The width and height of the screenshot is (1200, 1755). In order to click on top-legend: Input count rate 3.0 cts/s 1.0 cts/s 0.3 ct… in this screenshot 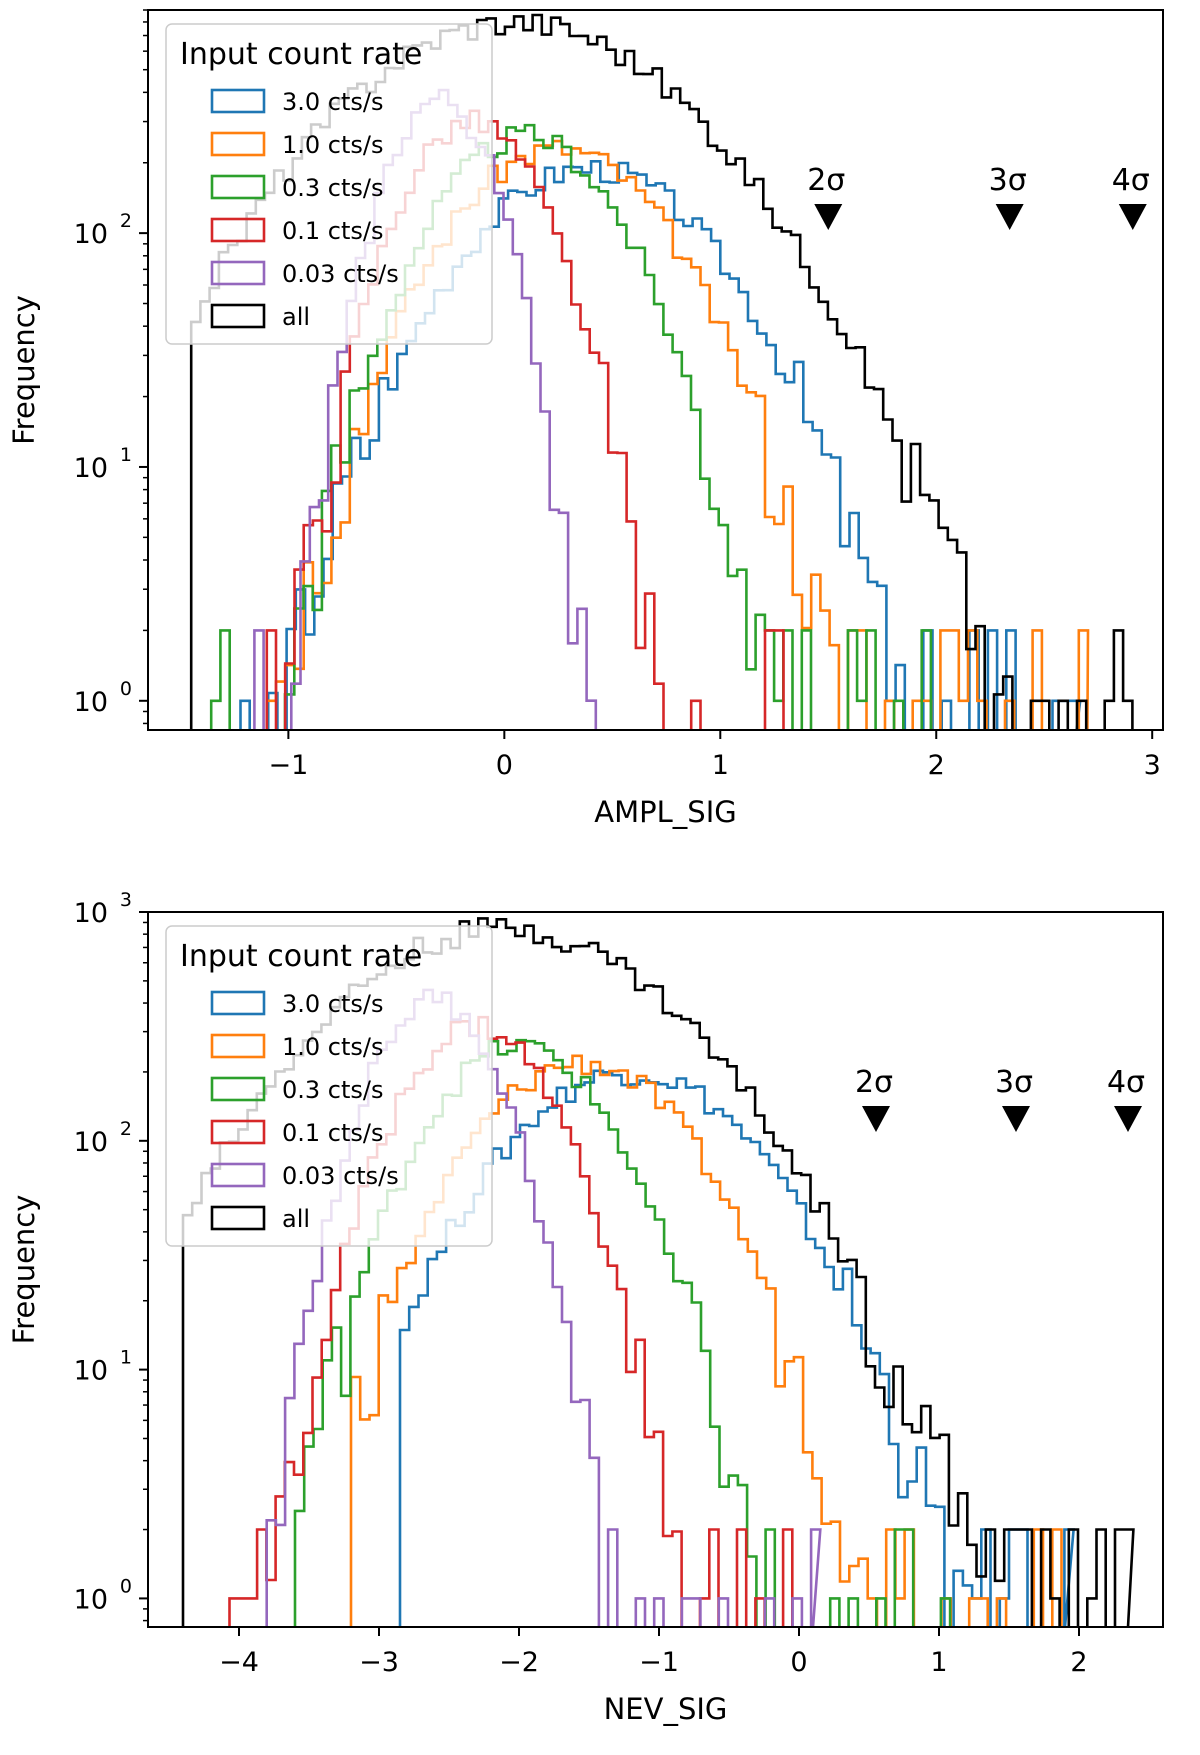, I will do `click(329, 184)`.